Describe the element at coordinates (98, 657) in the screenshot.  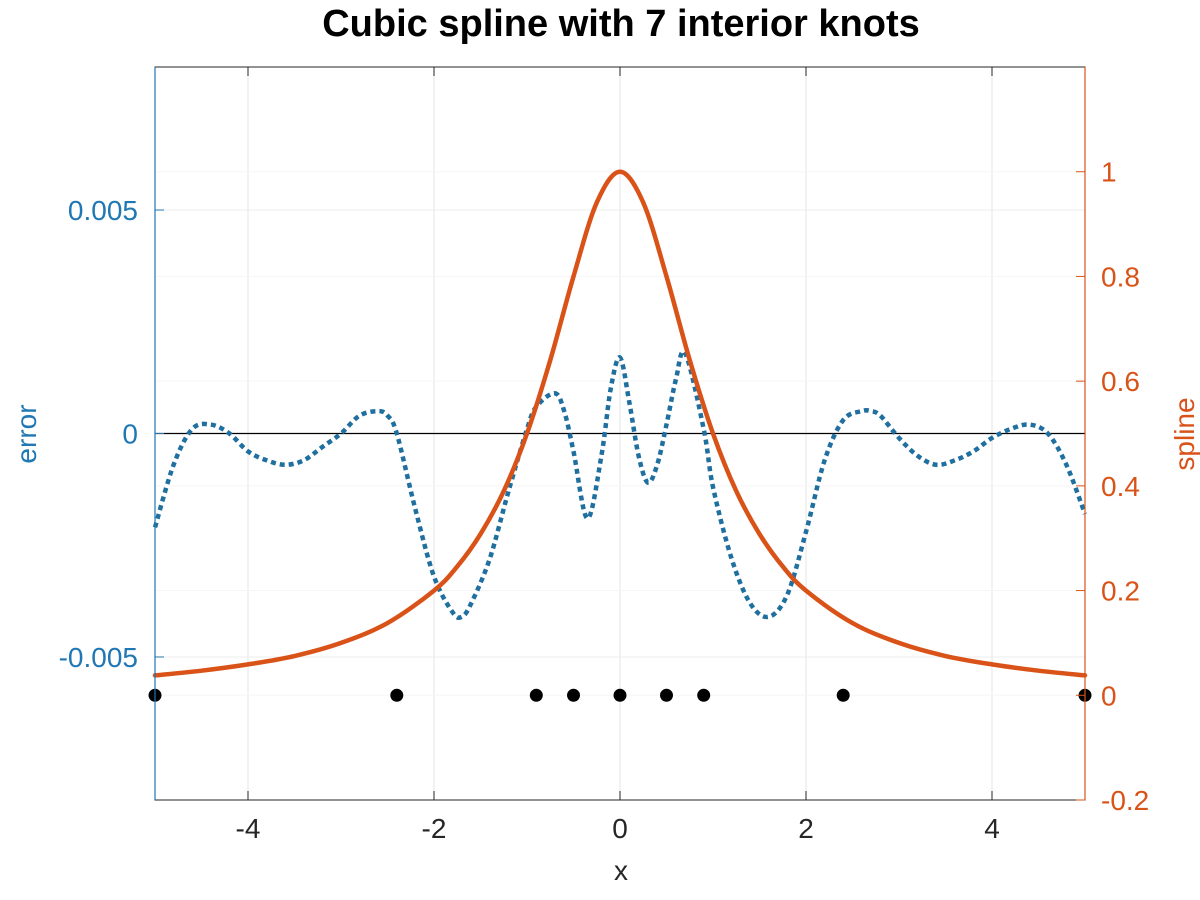
I see `left-y-tick-label: -0.005` at that location.